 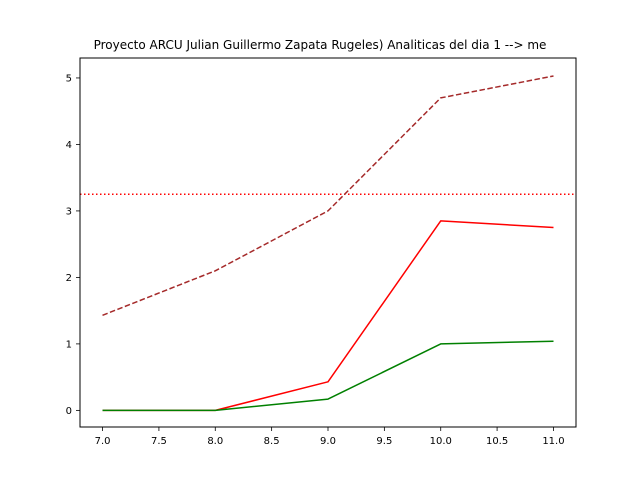 I want to click on y-tick-label: 2, so click(x=69, y=278).